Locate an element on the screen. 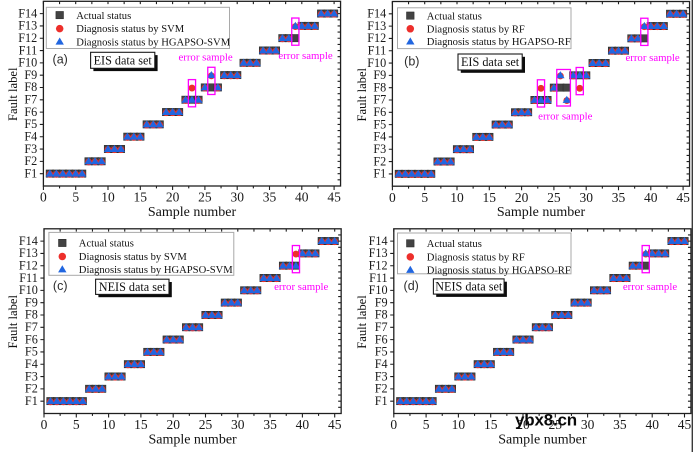 The image size is (693, 452). svg-text: (c) is located at coordinates (60, 286).